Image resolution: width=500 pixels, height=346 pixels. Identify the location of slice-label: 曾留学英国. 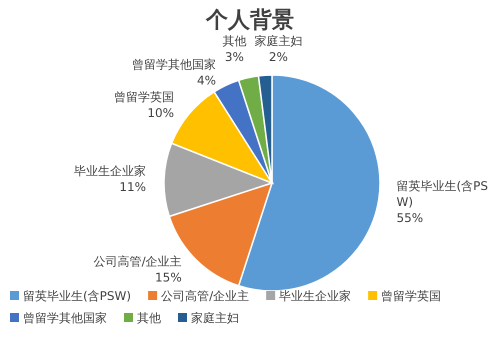
(144, 97).